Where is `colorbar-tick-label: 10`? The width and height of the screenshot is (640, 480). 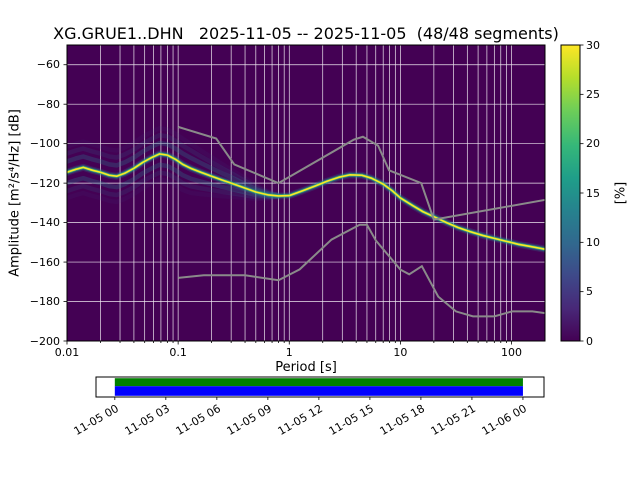
colorbar-tick-label: 10 is located at coordinates (593, 242).